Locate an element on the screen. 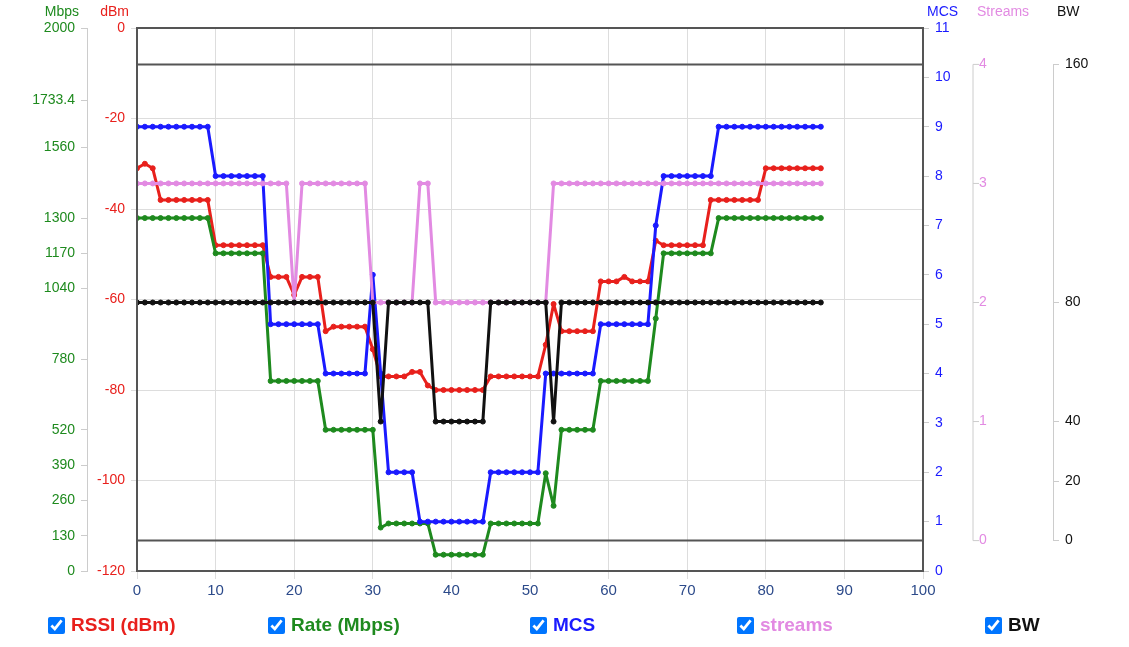  y2-tick-label: 780 is located at coordinates (63, 358).